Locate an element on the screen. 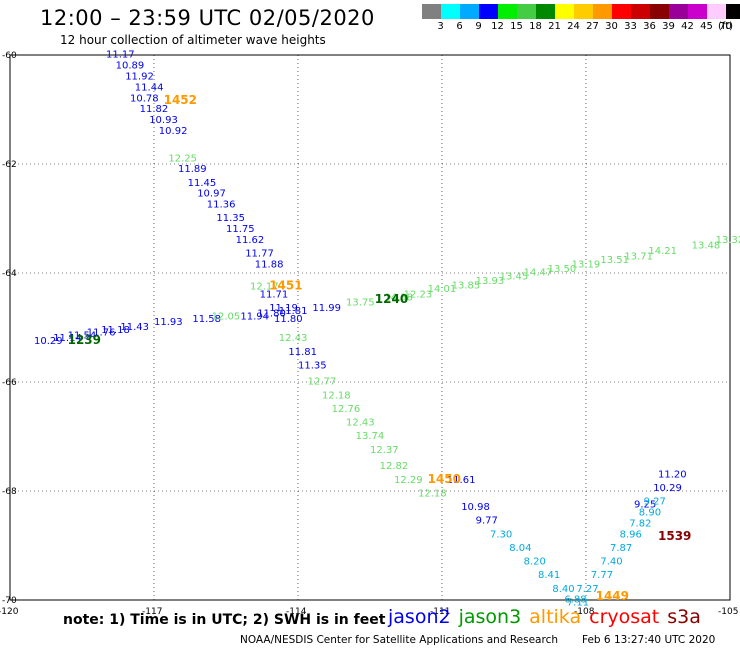 The image size is (740, 650). swh-value-label: 8.96 is located at coordinates (631, 534).